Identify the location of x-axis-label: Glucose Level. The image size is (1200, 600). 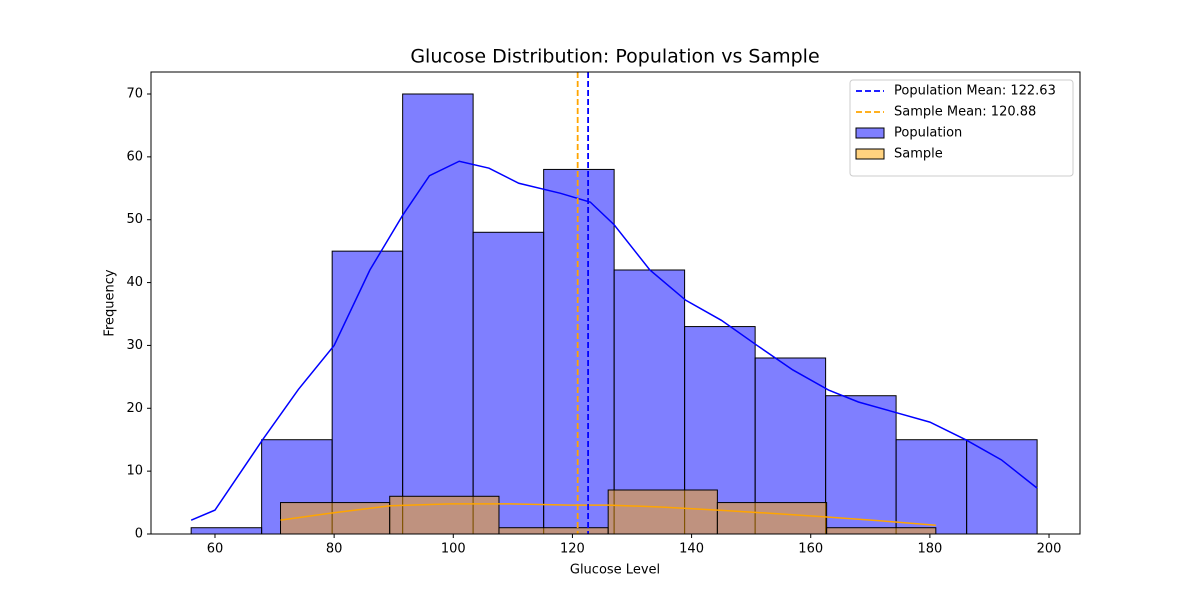
(615, 570).